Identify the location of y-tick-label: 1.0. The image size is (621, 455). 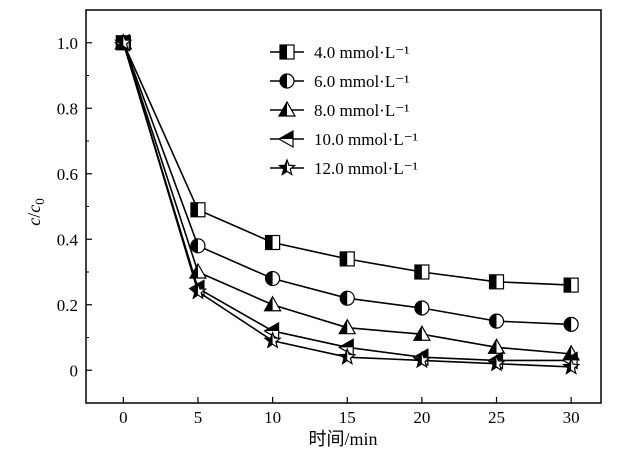
(67, 43).